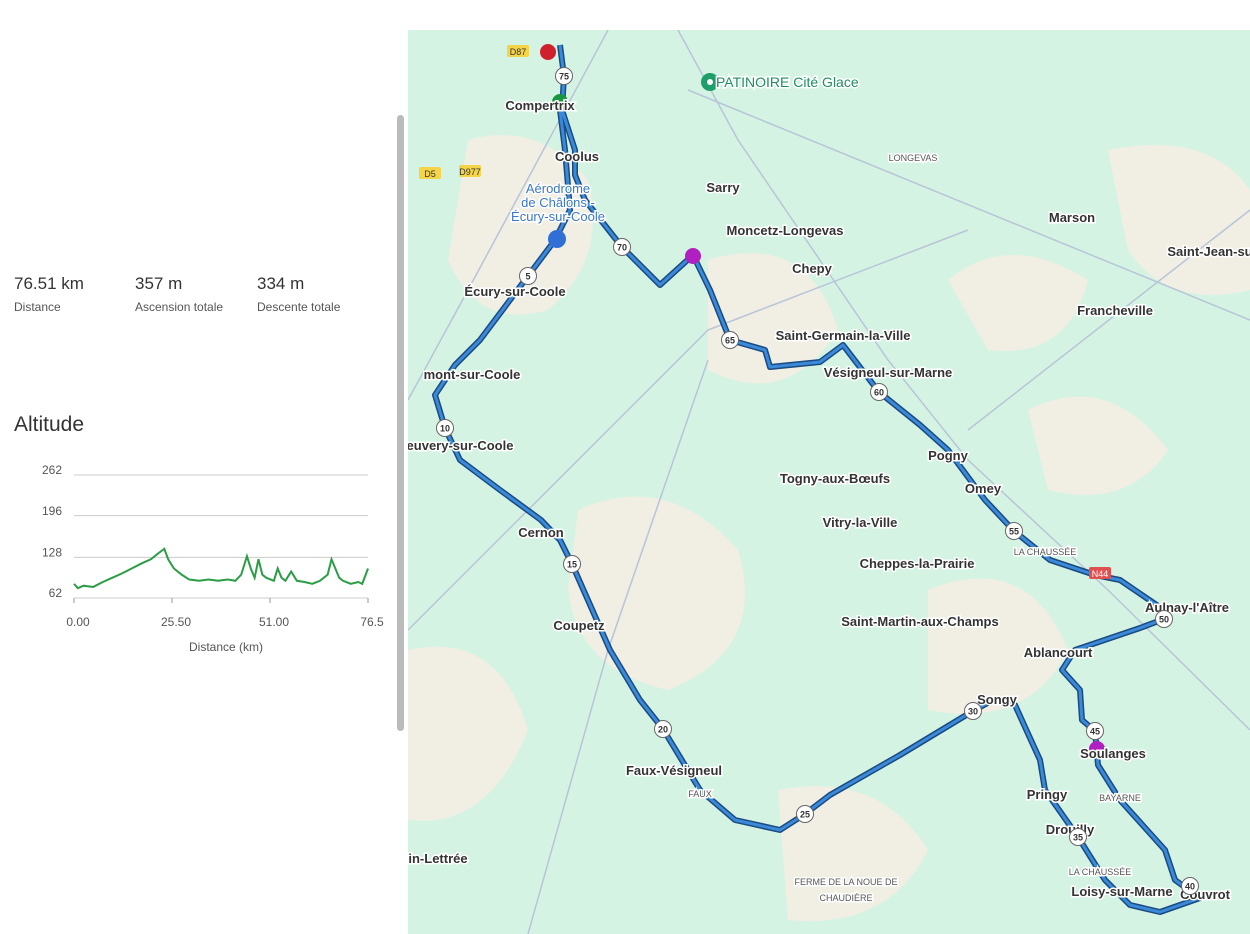  I want to click on airport-label: Écury-sur-Coole, so click(558, 216).